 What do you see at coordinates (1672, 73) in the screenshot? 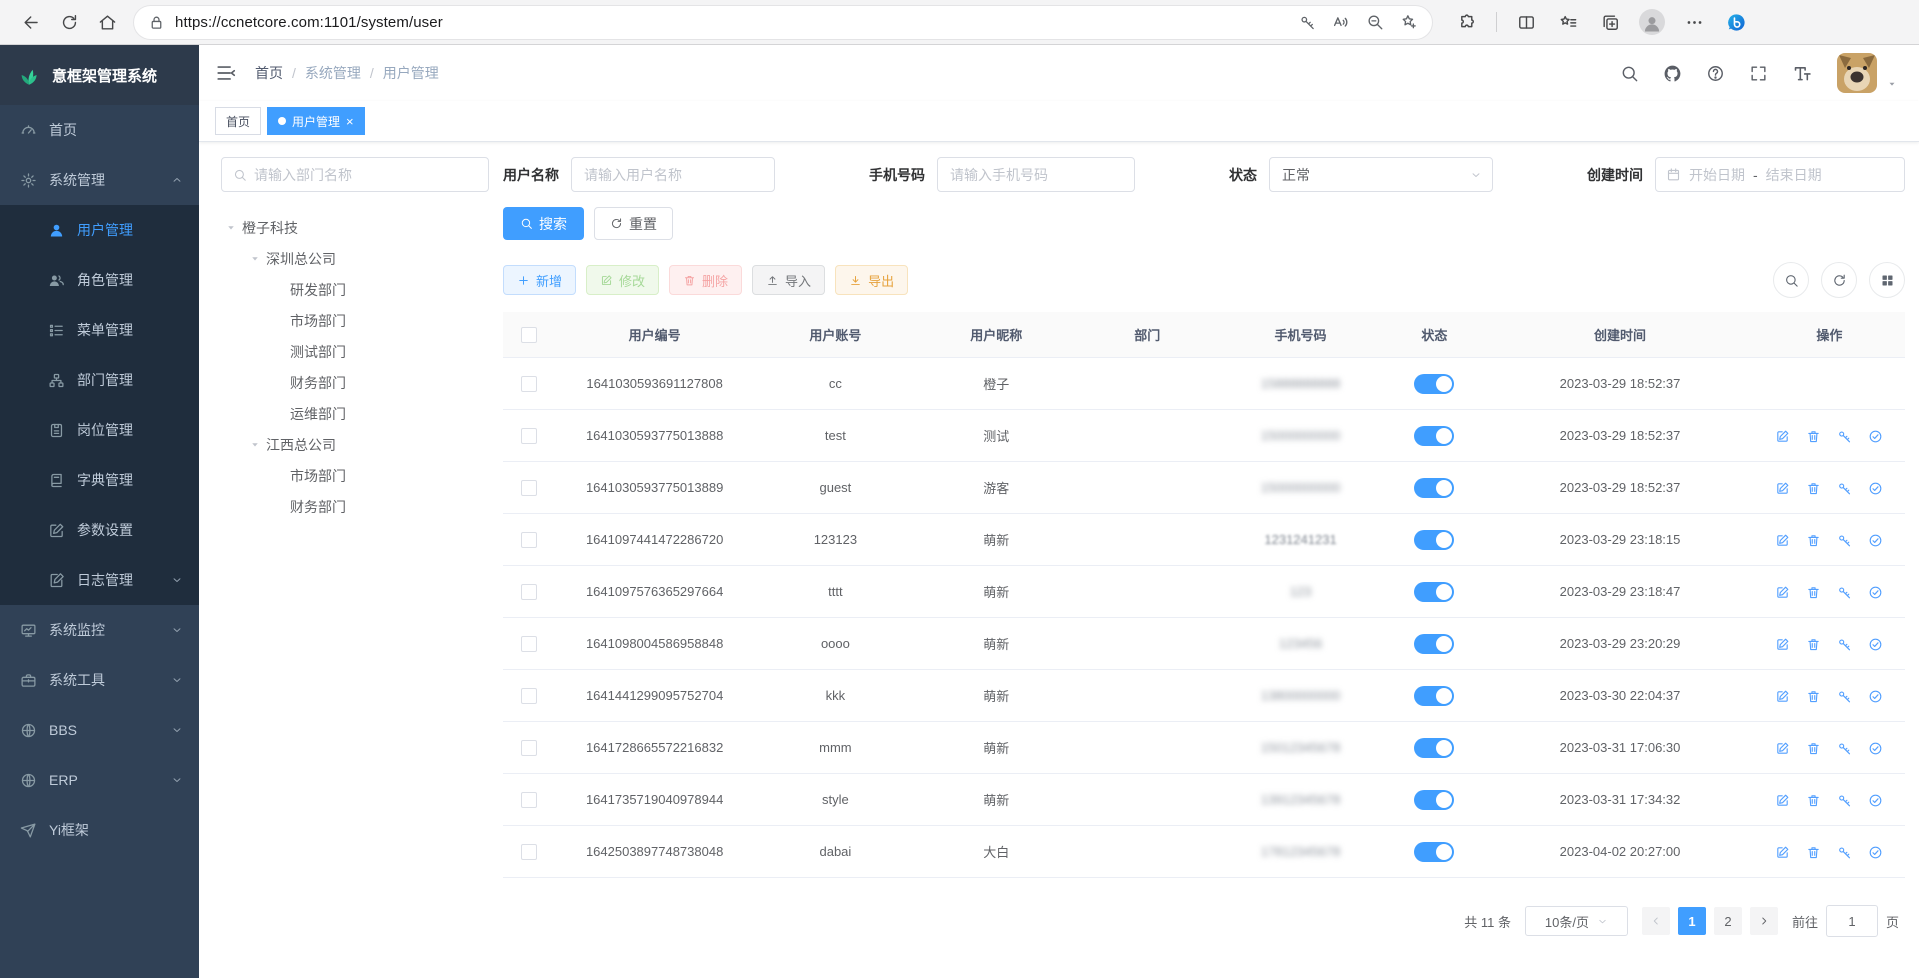
I see `github-icon` at bounding box center [1672, 73].